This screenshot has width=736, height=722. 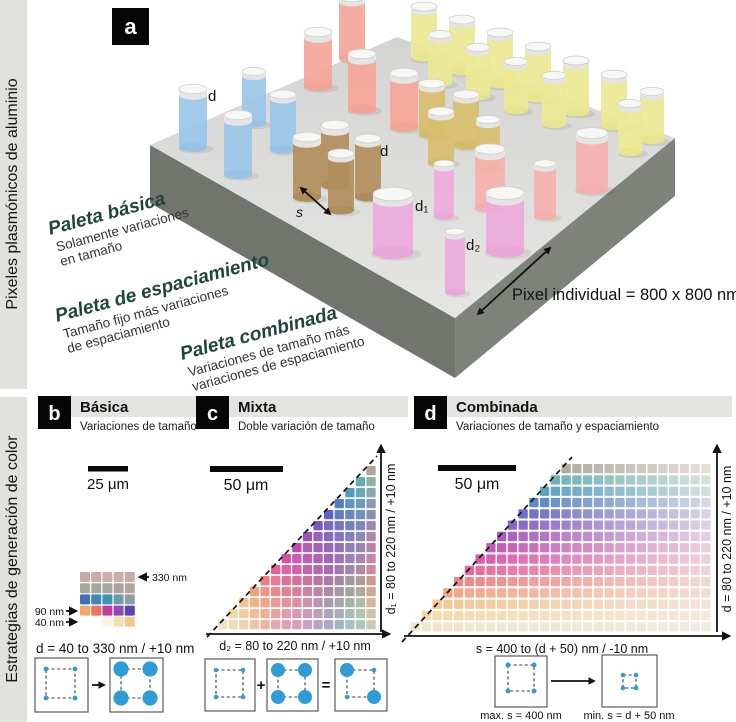 What do you see at coordinates (497, 407) in the screenshot?
I see `panel-d-title: Combinada` at bounding box center [497, 407].